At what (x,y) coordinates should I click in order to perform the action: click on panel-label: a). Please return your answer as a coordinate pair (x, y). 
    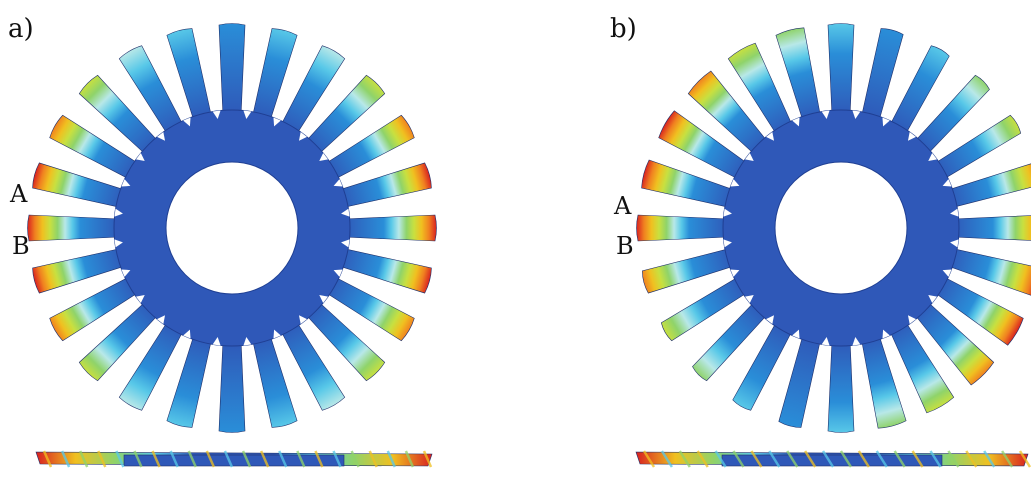
    Looking at the image, I should click on (21, 29).